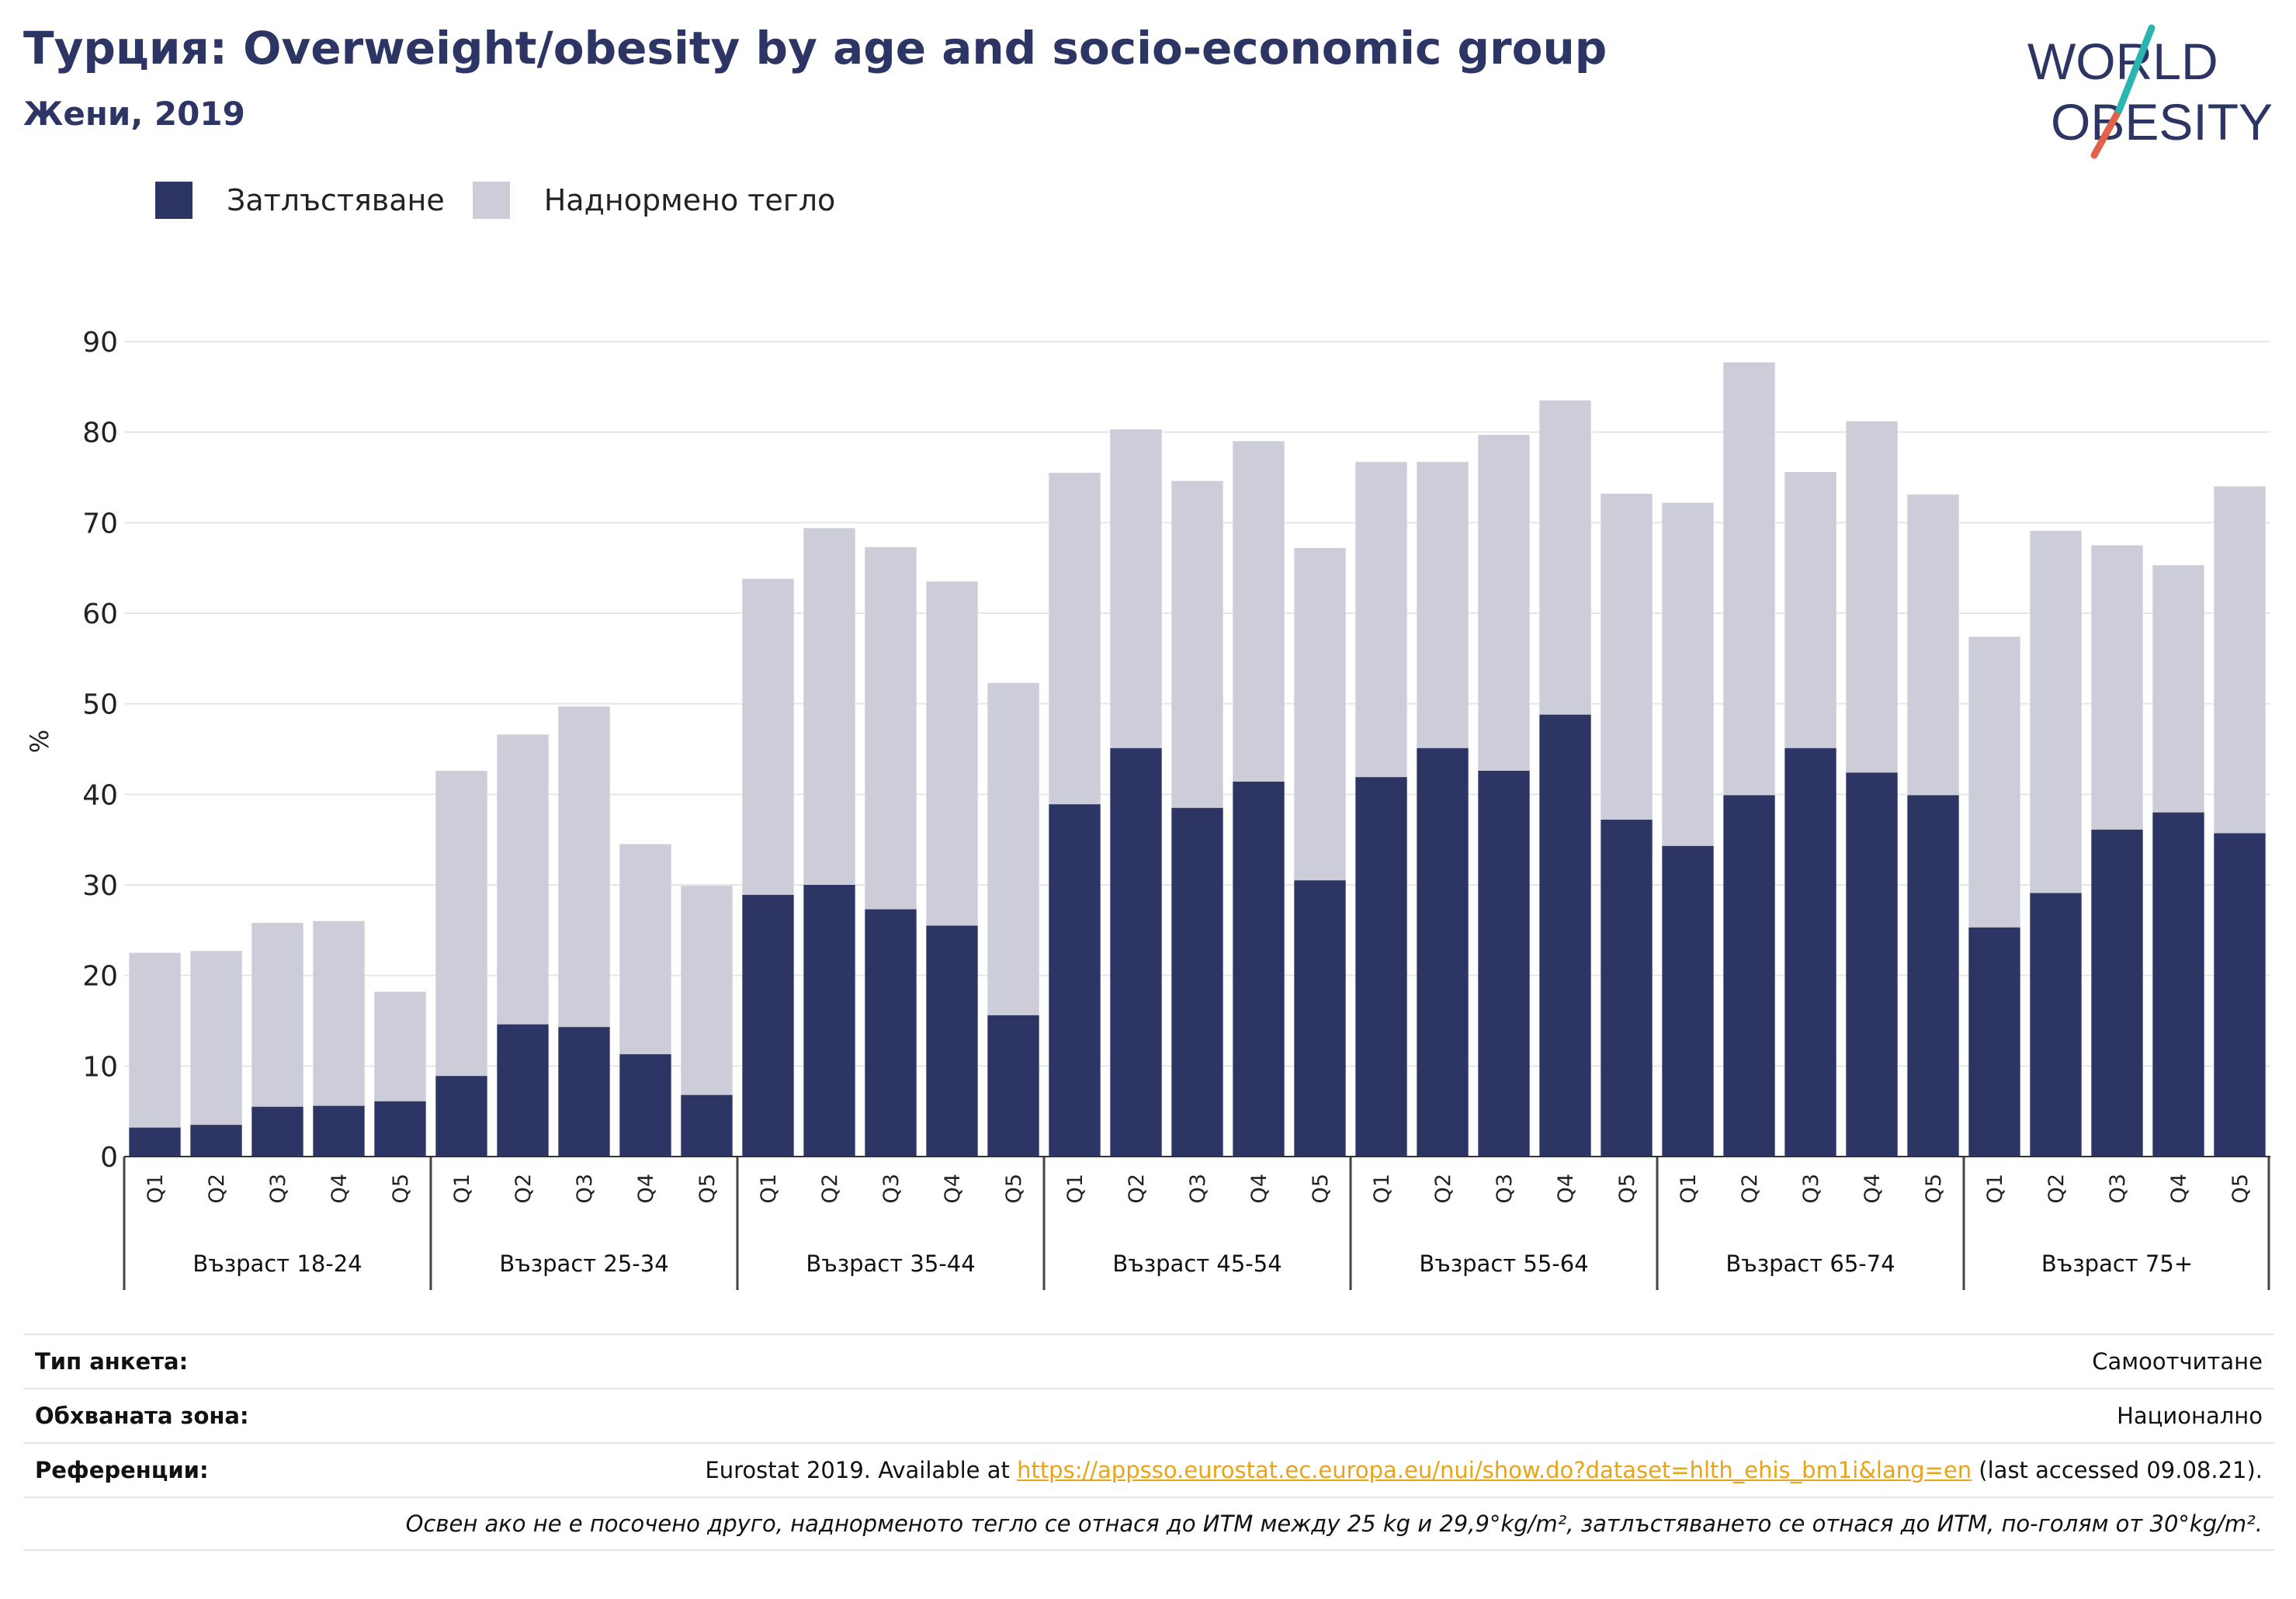 This screenshot has width=2296, height=1599. What do you see at coordinates (1148, 1361) in the screenshot?
I see `footer-row-survey-type: Тип анкета: Самоотчитане` at bounding box center [1148, 1361].